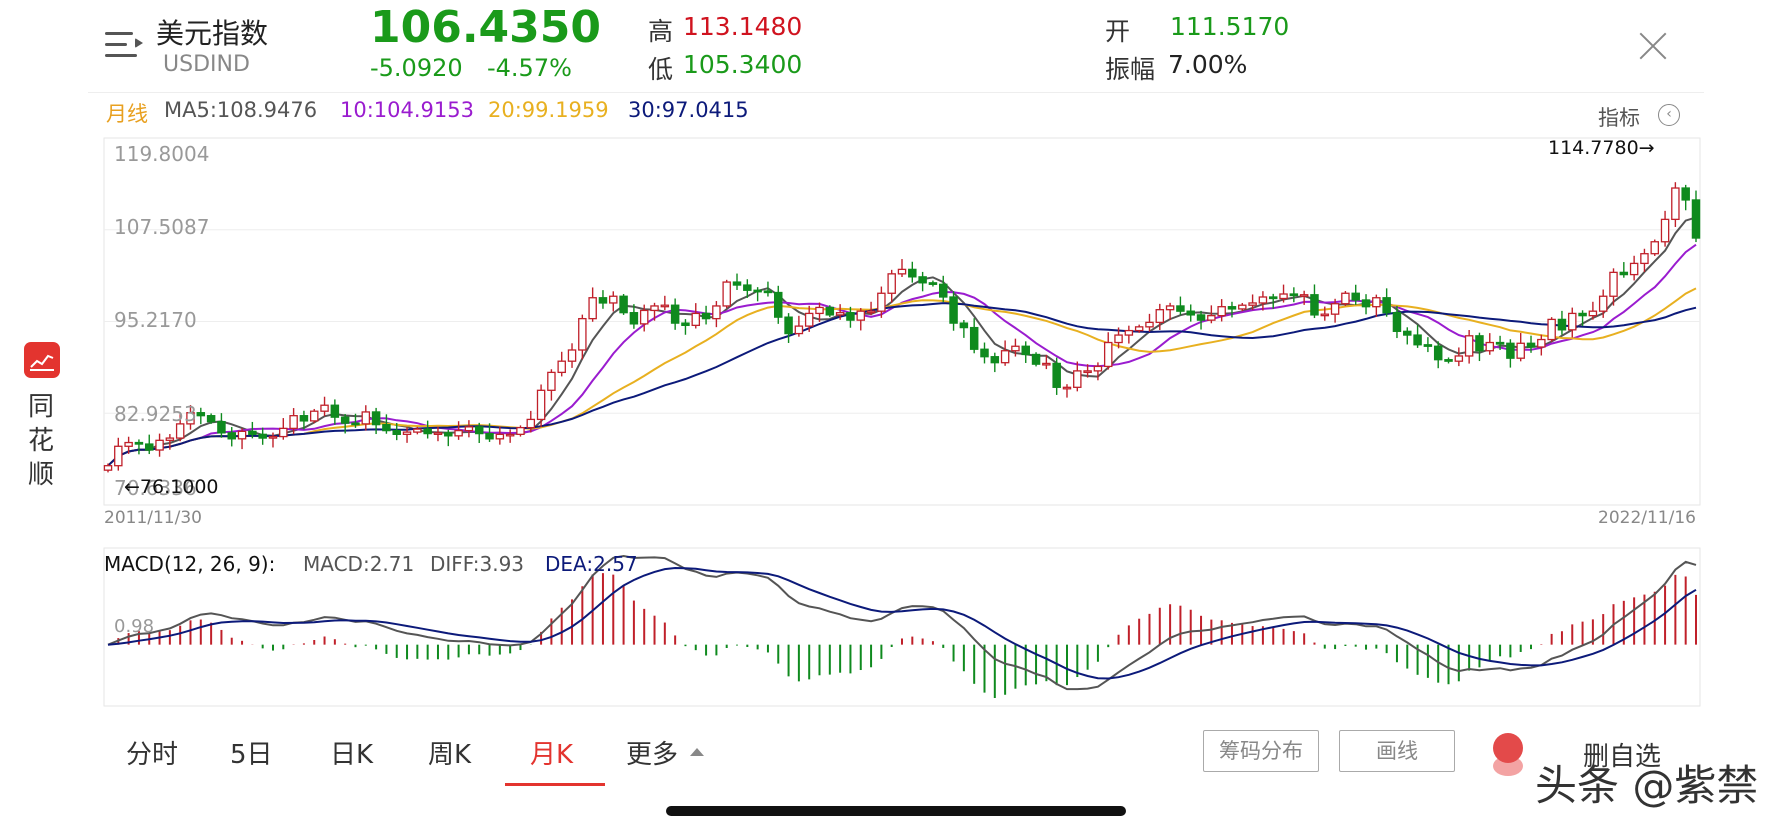 Image resolution: width=1792 pixels, height=828 pixels. Describe the element at coordinates (171, 487) in the screenshot. I see `min-annotation: ←76.1000` at that location.